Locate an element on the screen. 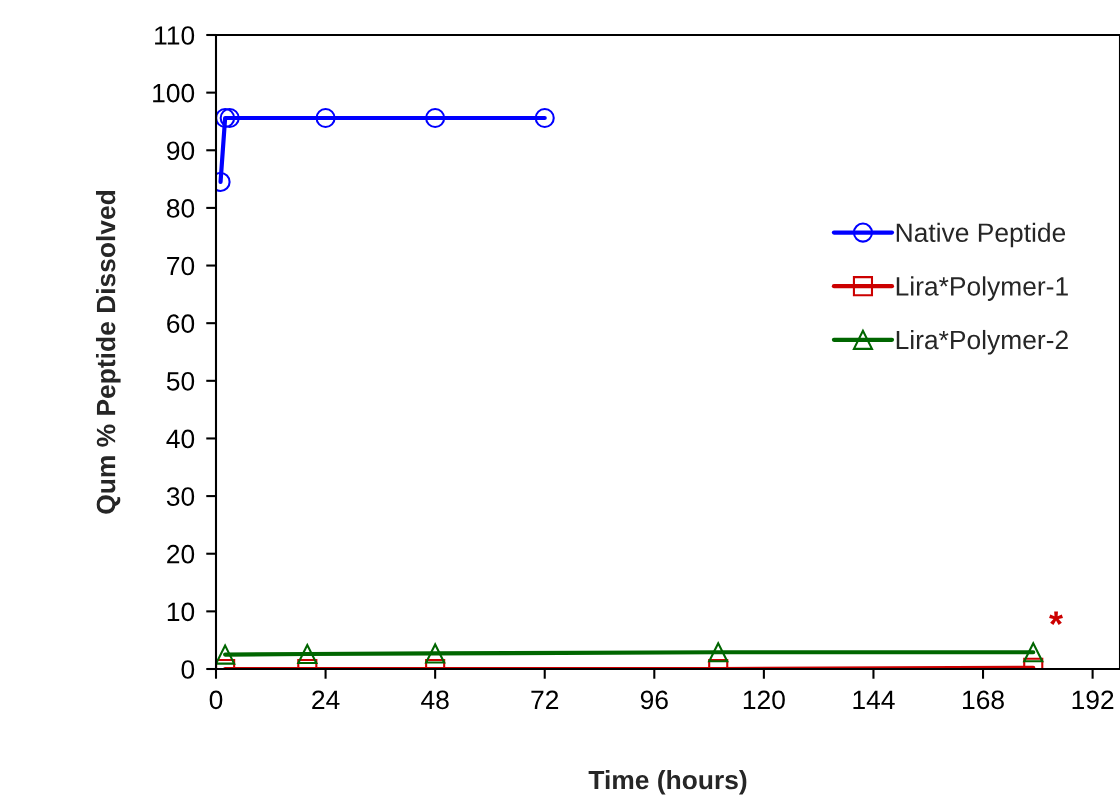 This screenshot has height=800, width=1120. legend-label: Lira*Polymer-1 is located at coordinates (982, 288).